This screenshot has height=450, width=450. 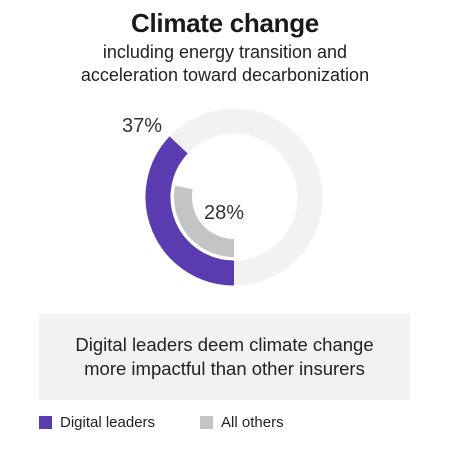 I want to click on value-label-all-others: 28%, so click(x=224, y=213).